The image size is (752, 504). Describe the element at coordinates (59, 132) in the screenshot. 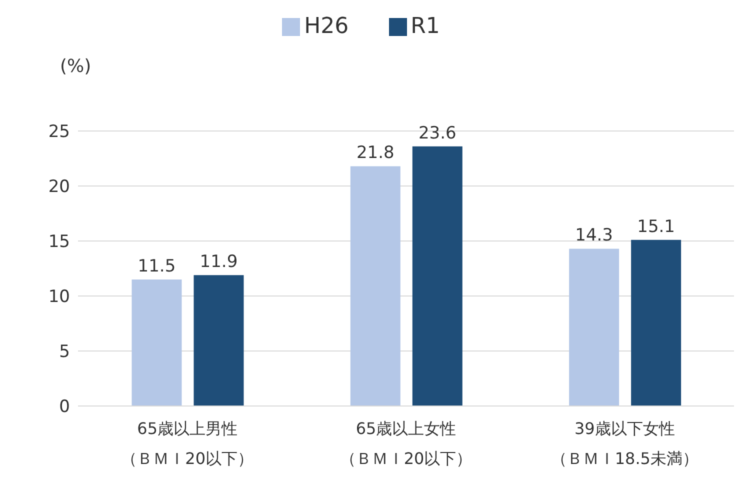

I see `y-tick-label: 25` at that location.